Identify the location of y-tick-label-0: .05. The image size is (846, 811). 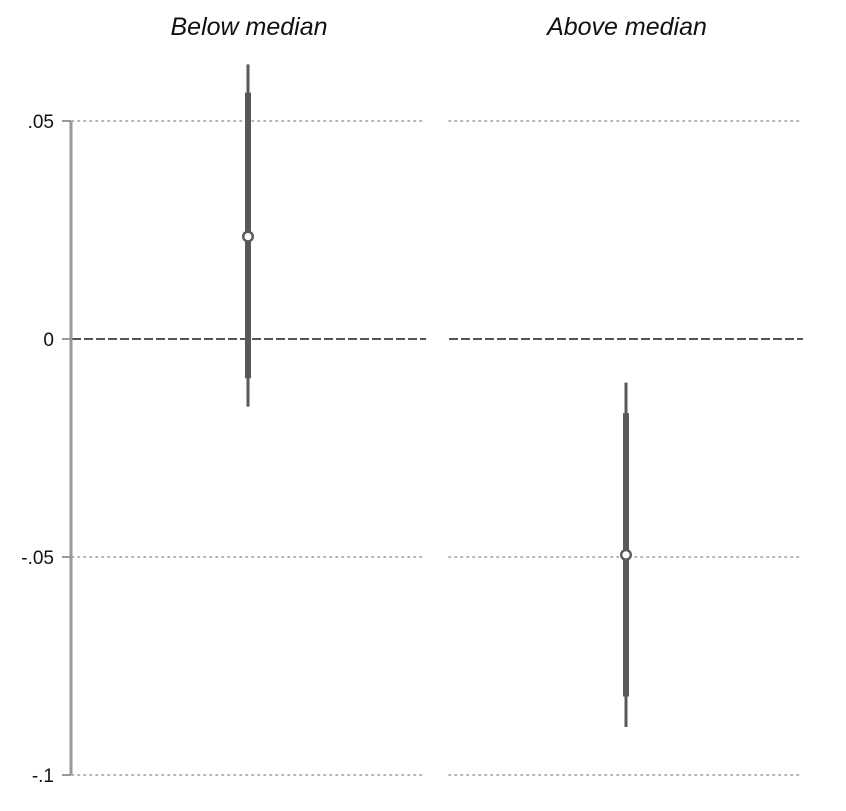
(41, 122).